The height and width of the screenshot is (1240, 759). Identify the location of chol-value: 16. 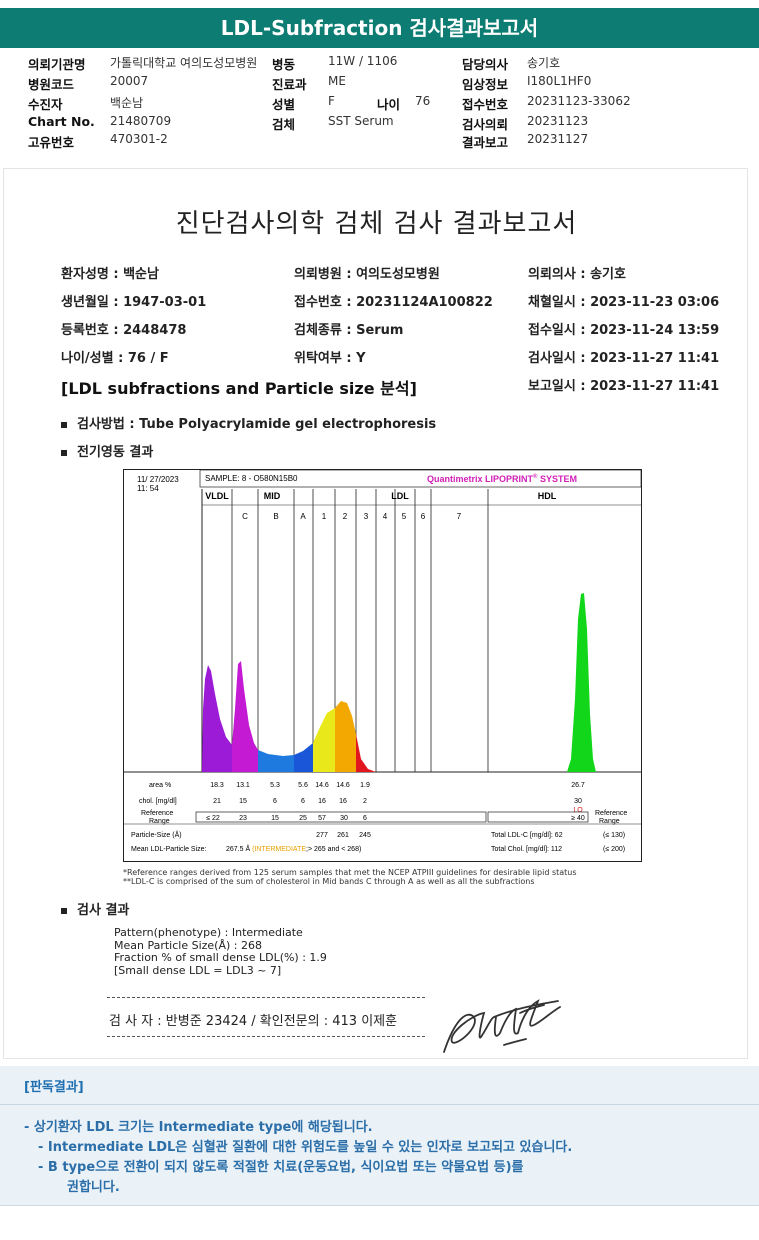
(343, 801).